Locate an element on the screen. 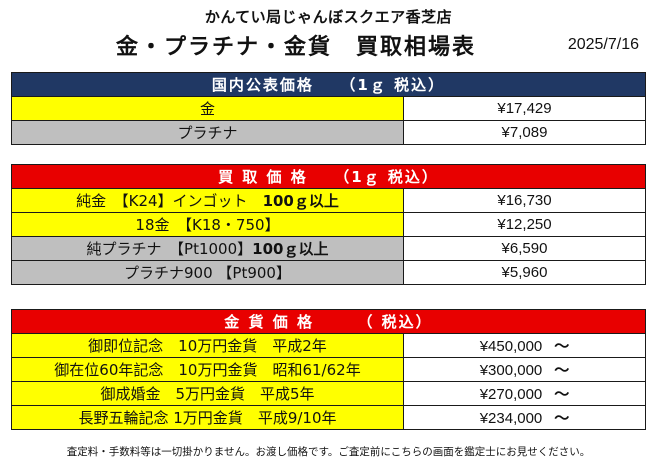 This screenshot has height=466, width=657. coin-price: ¥270,000 is located at coordinates (511, 394).